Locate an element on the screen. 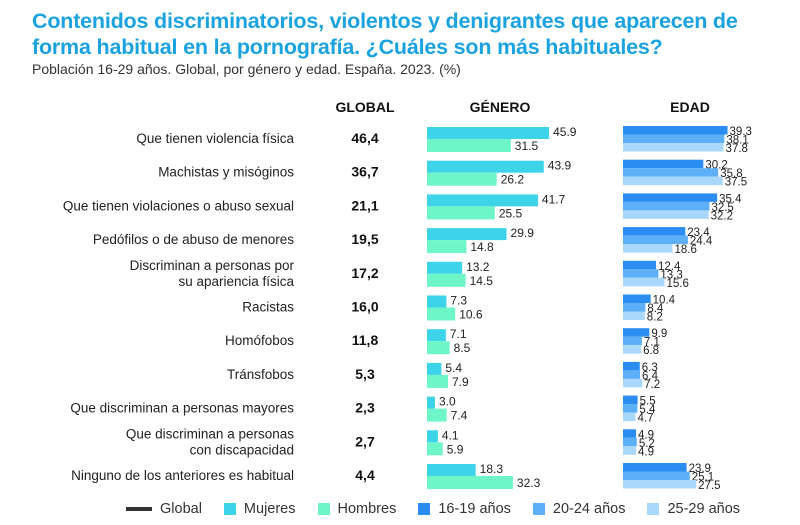 Image resolution: width=800 pixels, height=525 pixels. global-value: 2,3 is located at coordinates (365, 408).